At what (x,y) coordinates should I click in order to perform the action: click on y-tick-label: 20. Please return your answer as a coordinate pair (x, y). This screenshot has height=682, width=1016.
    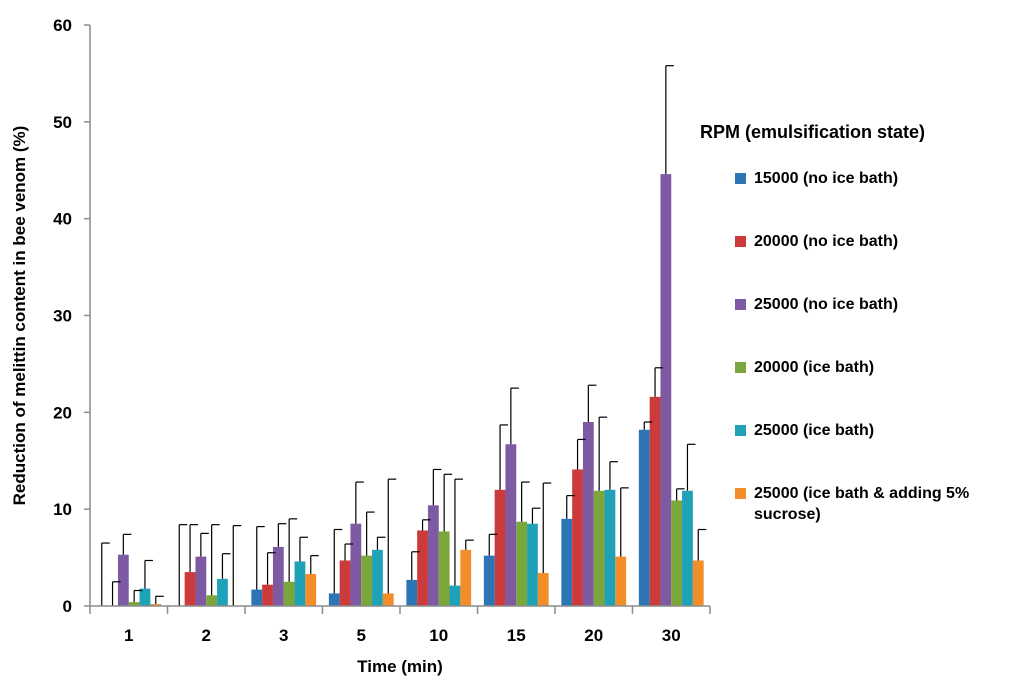
    Looking at the image, I should click on (62, 412).